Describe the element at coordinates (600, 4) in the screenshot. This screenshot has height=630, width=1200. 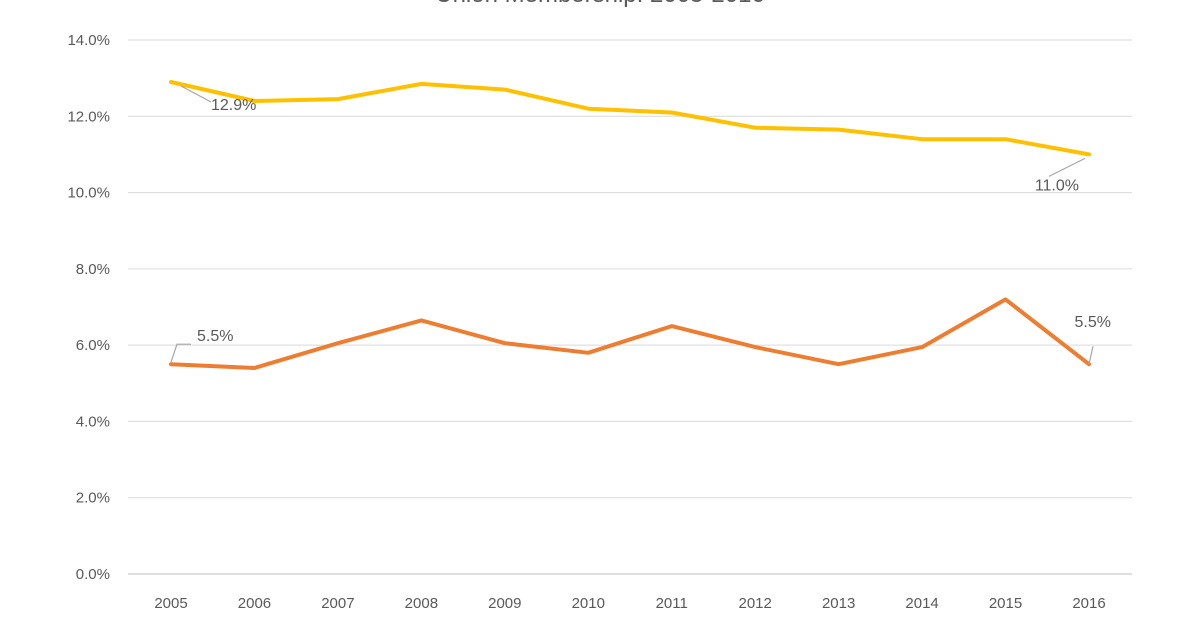
I see `chart-title: Union Membership: 2005-2016` at that location.